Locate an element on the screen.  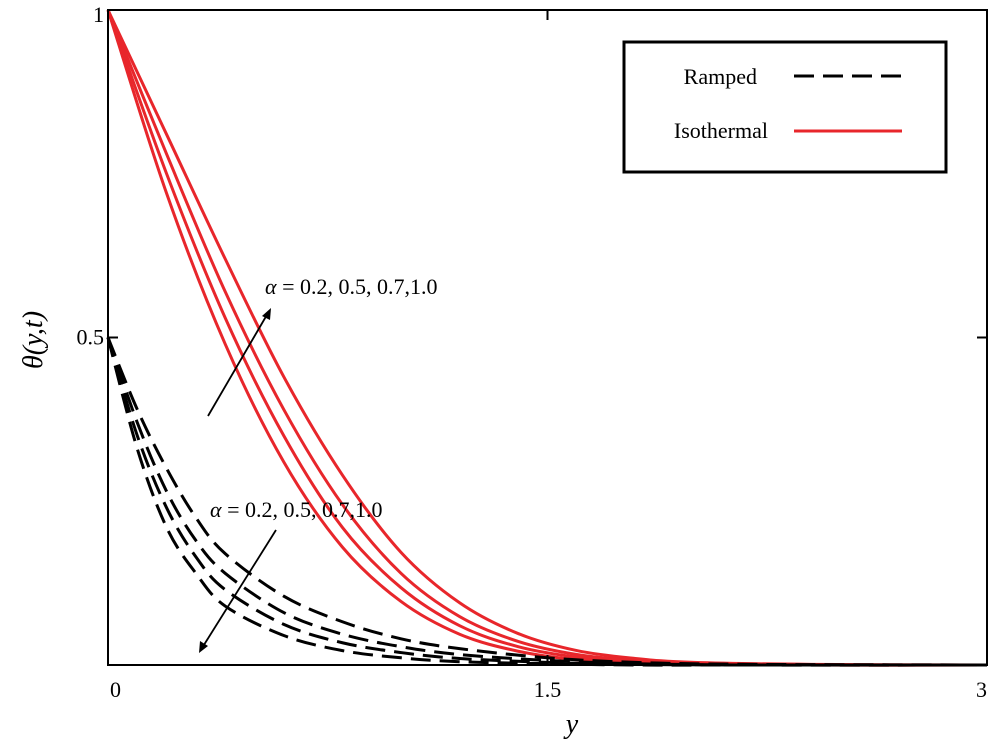
y-tick-label: 0.5 is located at coordinates (91, 337).